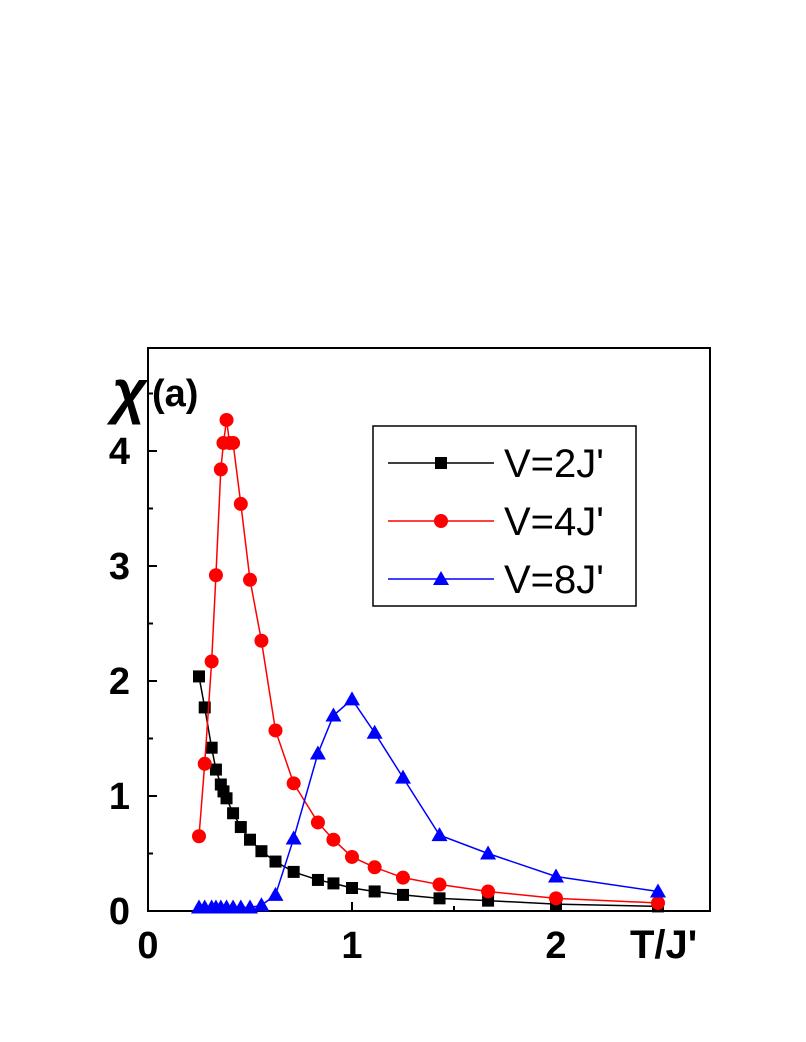  I want to click on y-tick-label: 0, so click(119, 912).